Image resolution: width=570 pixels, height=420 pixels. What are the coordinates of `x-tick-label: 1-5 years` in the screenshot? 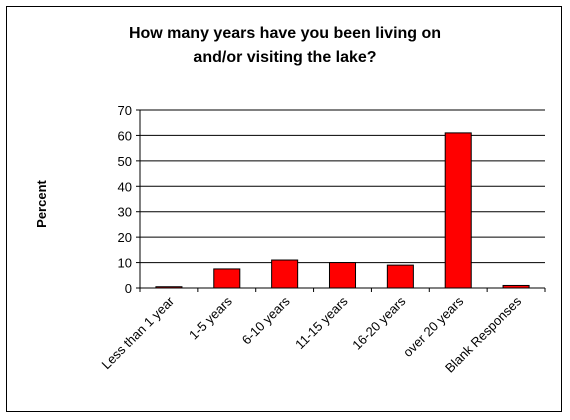 It's located at (210, 317).